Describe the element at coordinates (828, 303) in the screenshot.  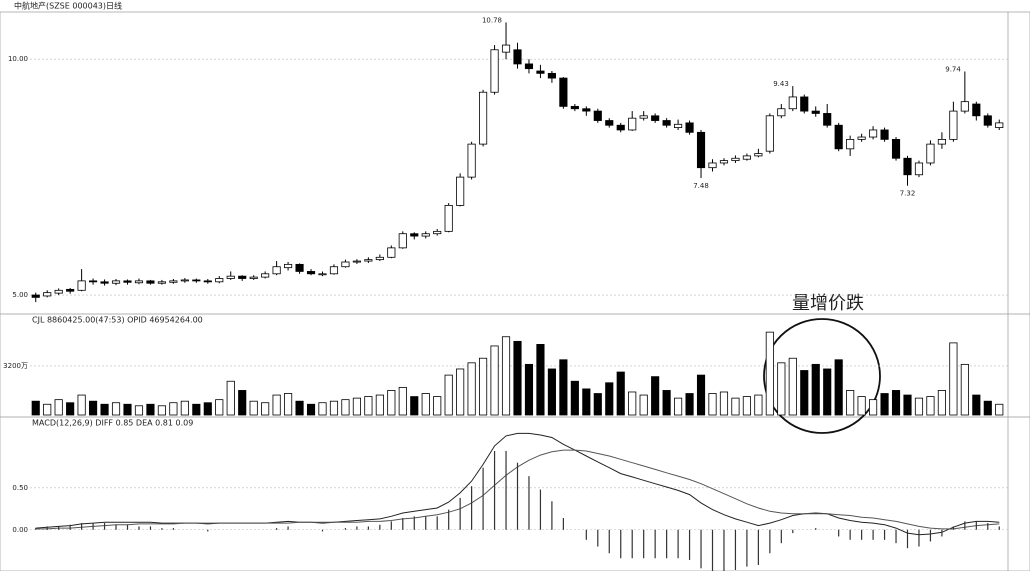
I see `annotation: 量增价跌` at that location.